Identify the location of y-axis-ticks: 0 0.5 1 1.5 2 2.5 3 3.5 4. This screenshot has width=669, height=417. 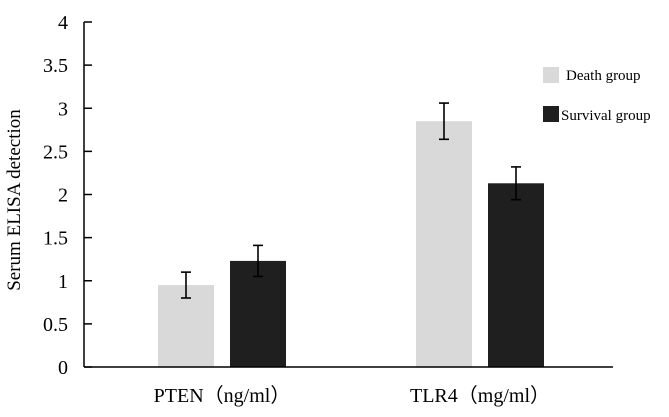
(67, 195).